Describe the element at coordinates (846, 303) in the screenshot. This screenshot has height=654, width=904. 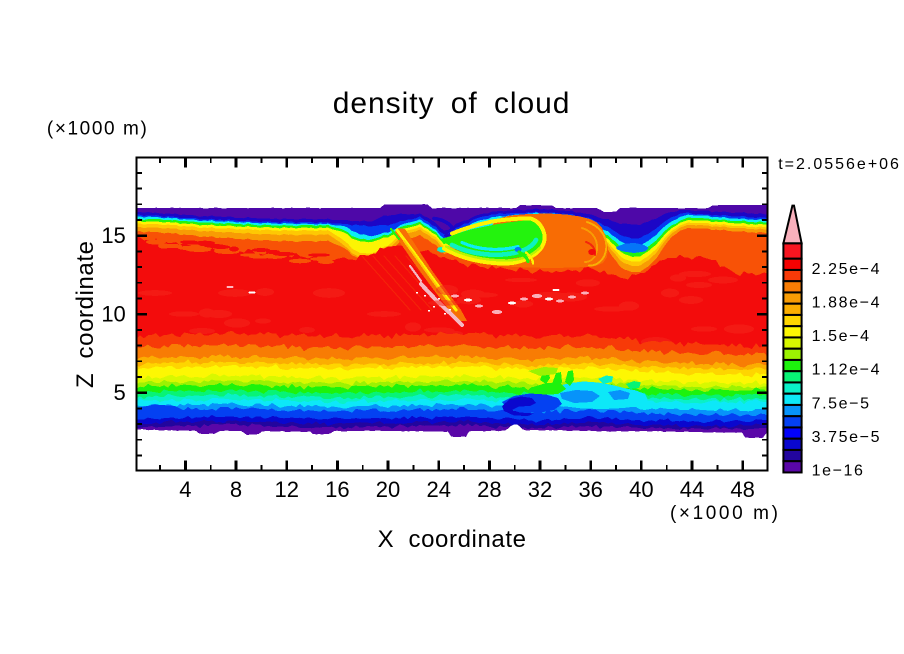
I see `svg-text: 1.88e−4` at that location.